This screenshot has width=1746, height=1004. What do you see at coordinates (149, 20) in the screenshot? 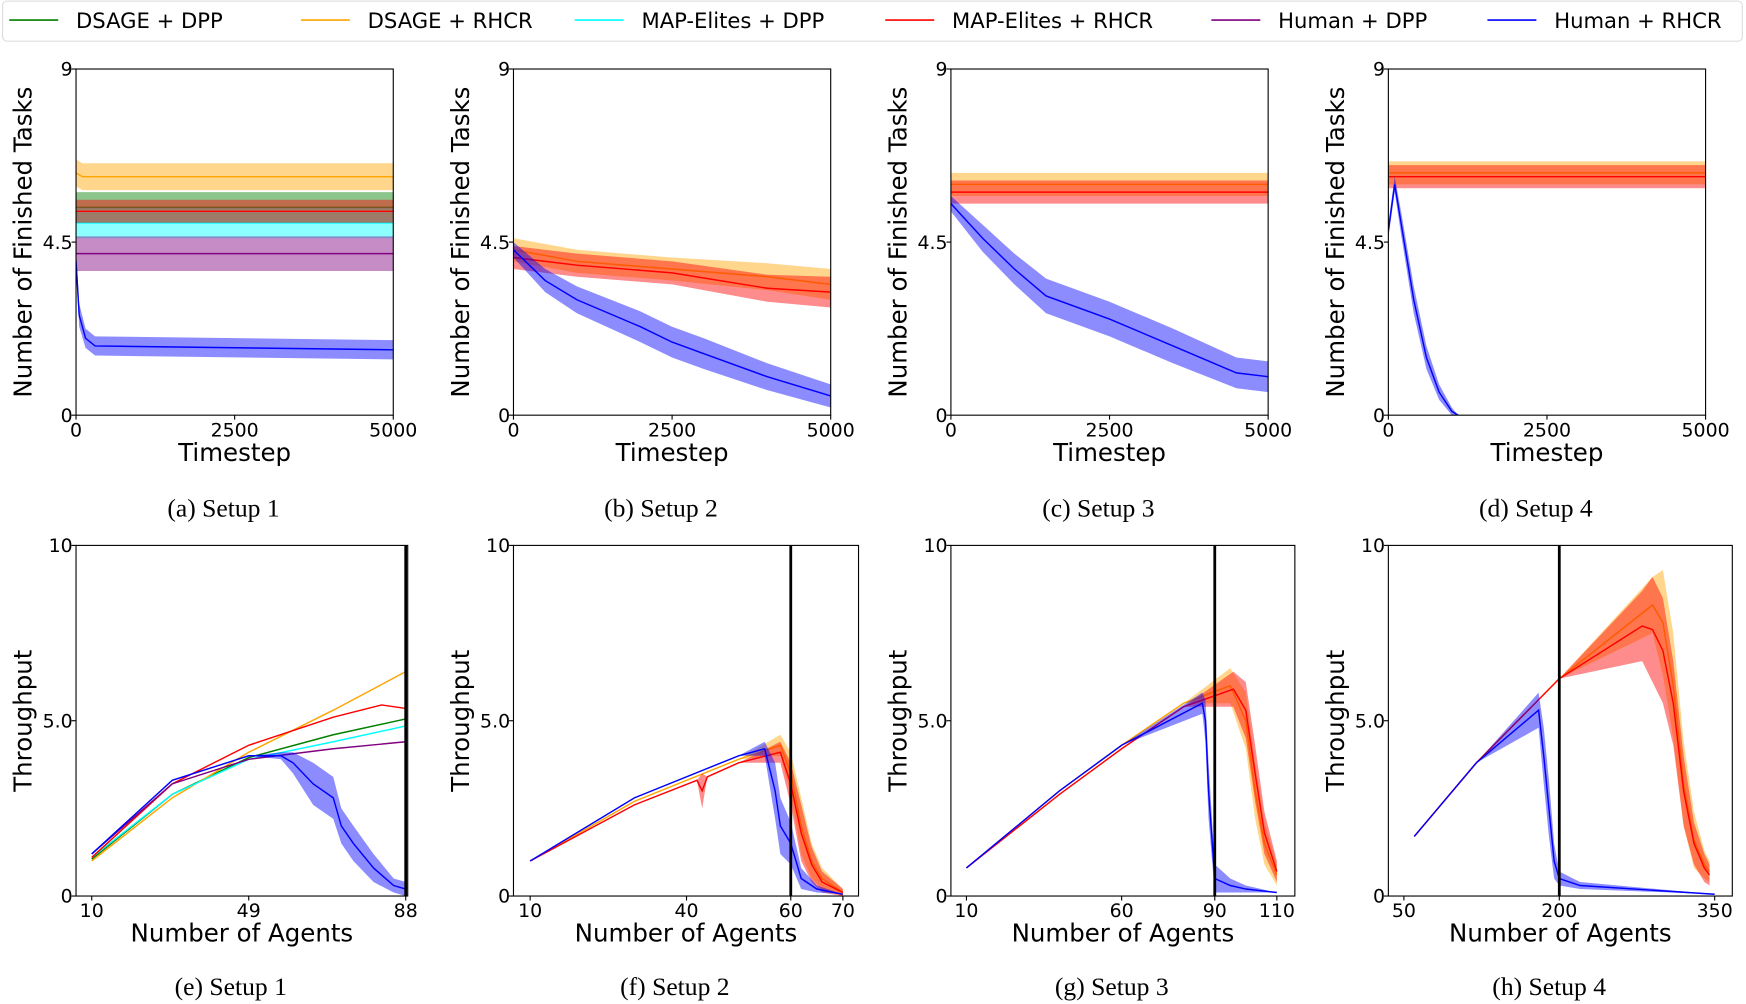
I see `legend-label: DSAGE + DPP` at bounding box center [149, 20].